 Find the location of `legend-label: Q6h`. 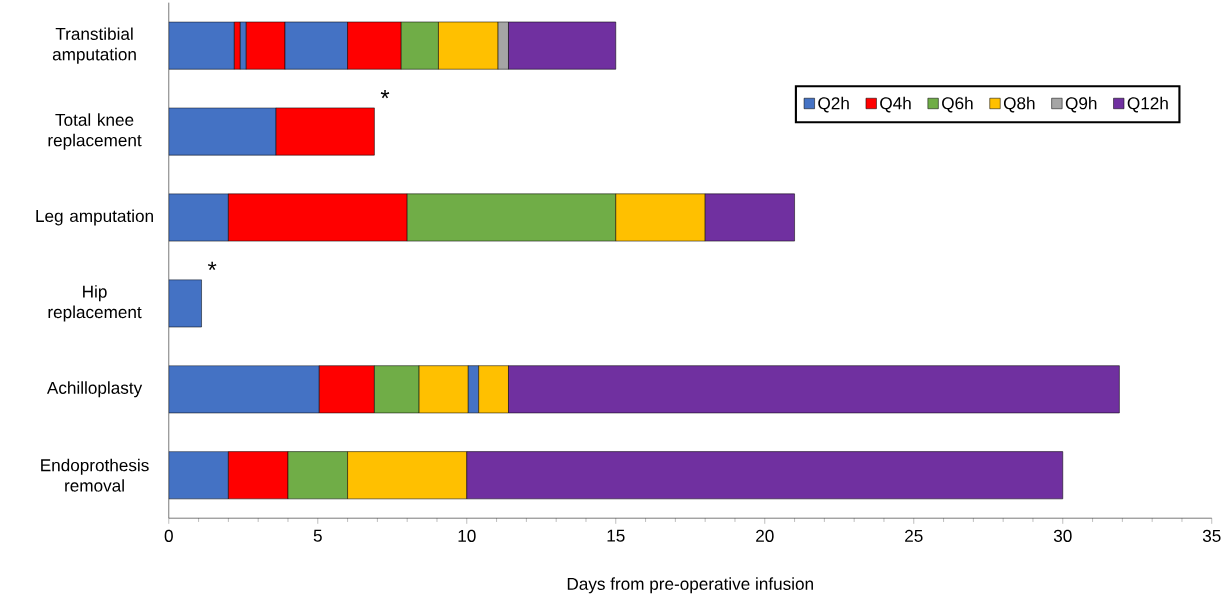

legend-label: Q6h is located at coordinates (957, 104).